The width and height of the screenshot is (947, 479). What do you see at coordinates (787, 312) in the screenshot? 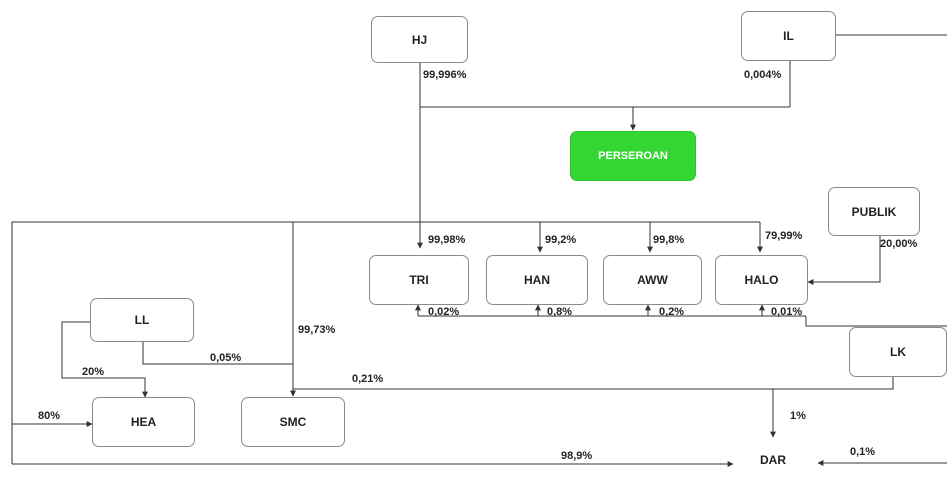
I see `label-halo-up: 0,01%` at bounding box center [787, 312].